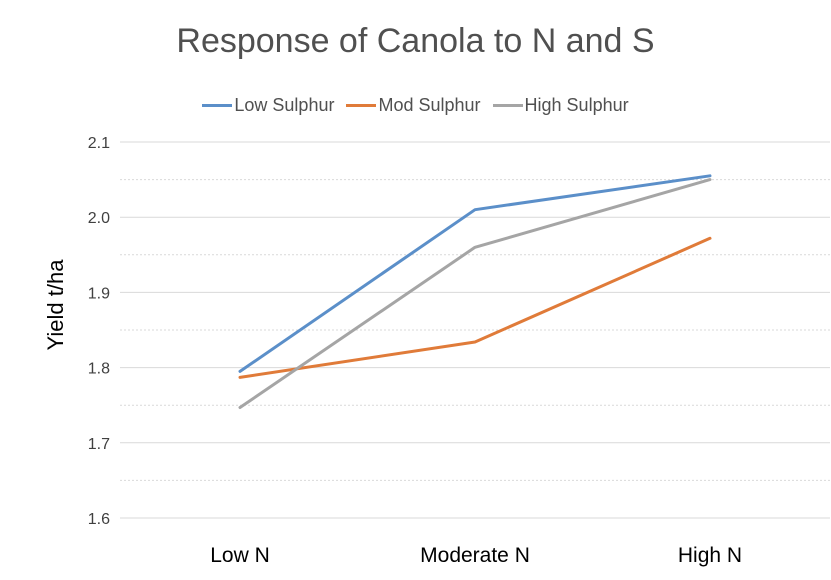  I want to click on legend-entry-mod-sulphur: Mod Sulphur, so click(413, 105).